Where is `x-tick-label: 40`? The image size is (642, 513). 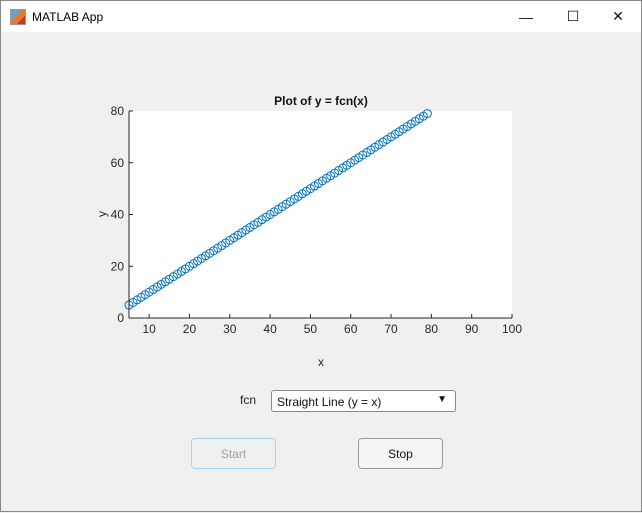
x-tick-label: 40 is located at coordinates (270, 329).